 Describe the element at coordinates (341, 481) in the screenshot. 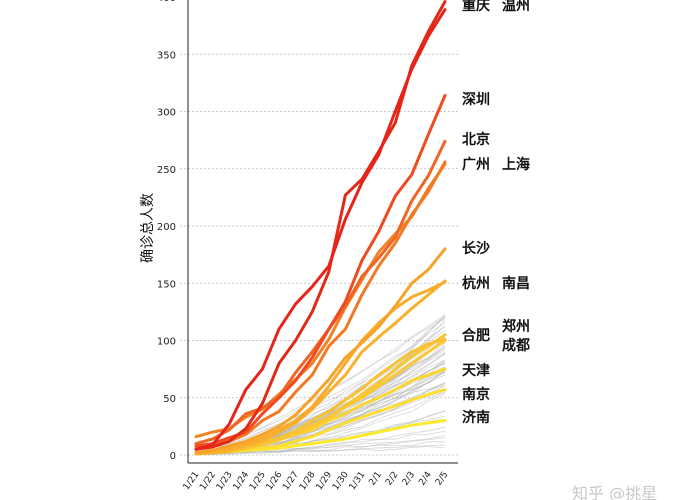

I see `x-tick-label: 1/30` at that location.